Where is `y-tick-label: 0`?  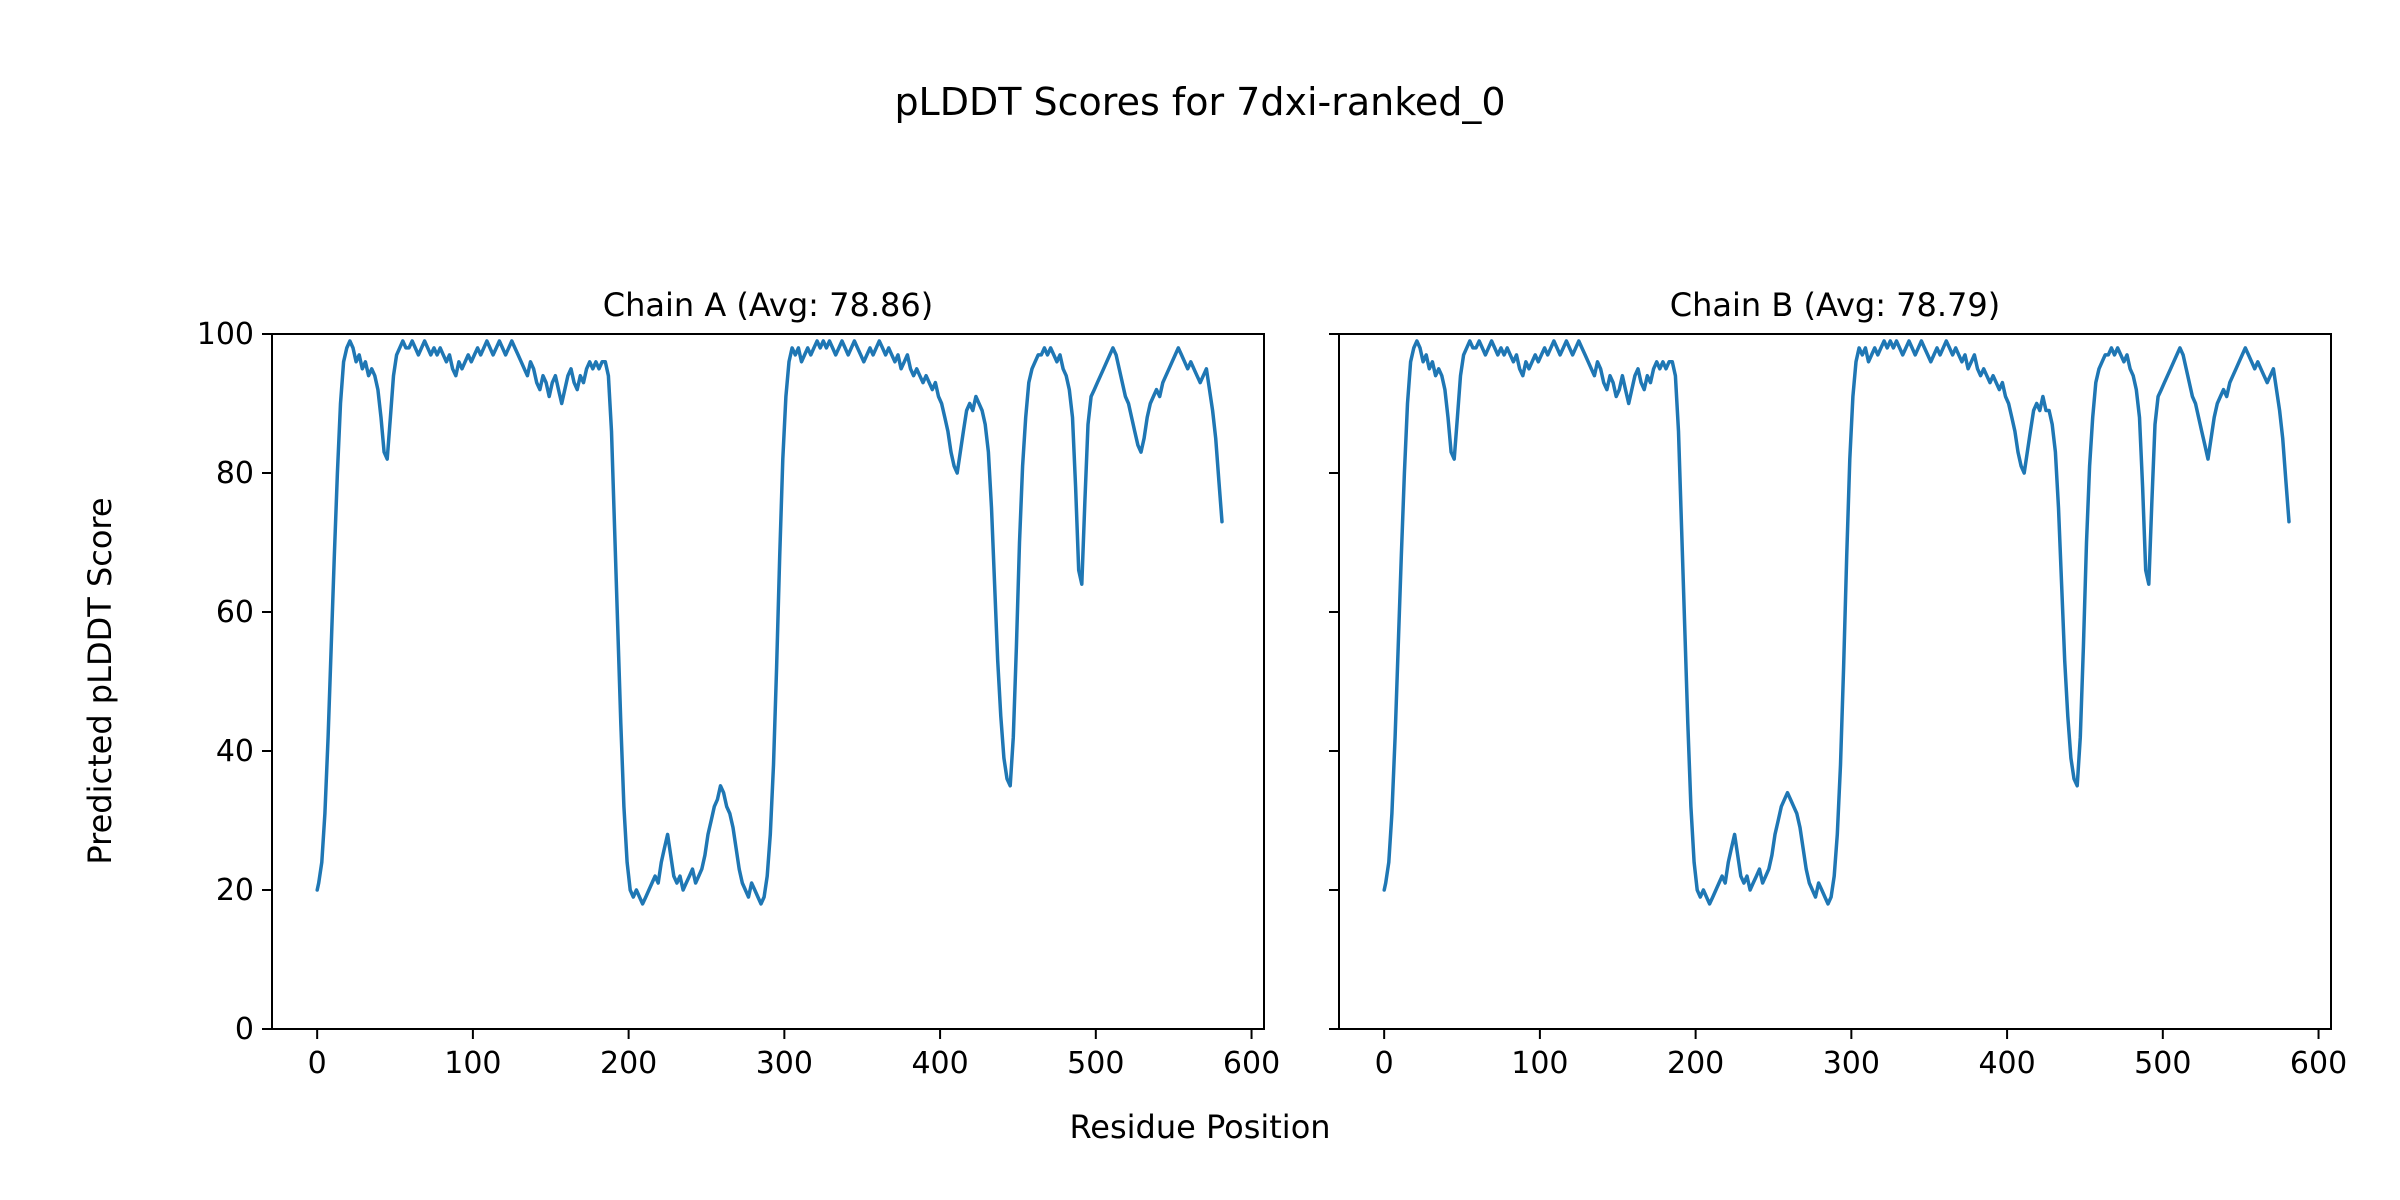 y-tick-label: 0 is located at coordinates (244, 1029).